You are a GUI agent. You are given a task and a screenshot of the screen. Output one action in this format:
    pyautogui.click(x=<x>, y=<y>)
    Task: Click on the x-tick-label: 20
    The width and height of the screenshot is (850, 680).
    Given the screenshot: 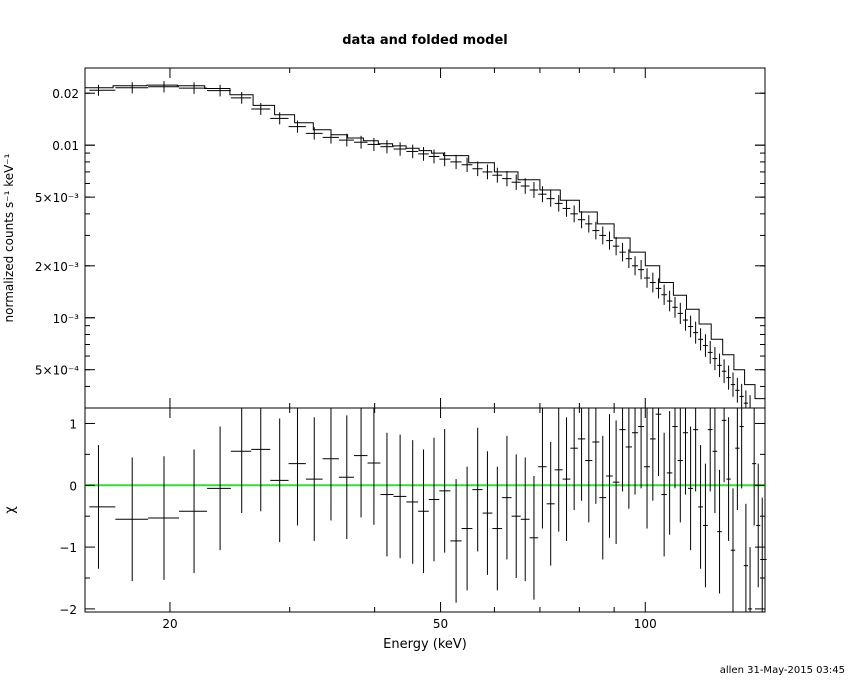 What is the action you would take?
    pyautogui.click(x=169, y=624)
    